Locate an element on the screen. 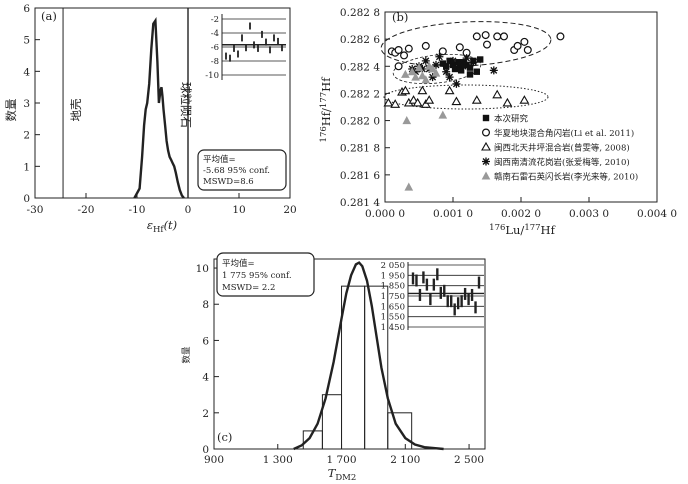 The height and width of the screenshot is (484, 688). c-ytick-label: 8 is located at coordinates (205, 305).